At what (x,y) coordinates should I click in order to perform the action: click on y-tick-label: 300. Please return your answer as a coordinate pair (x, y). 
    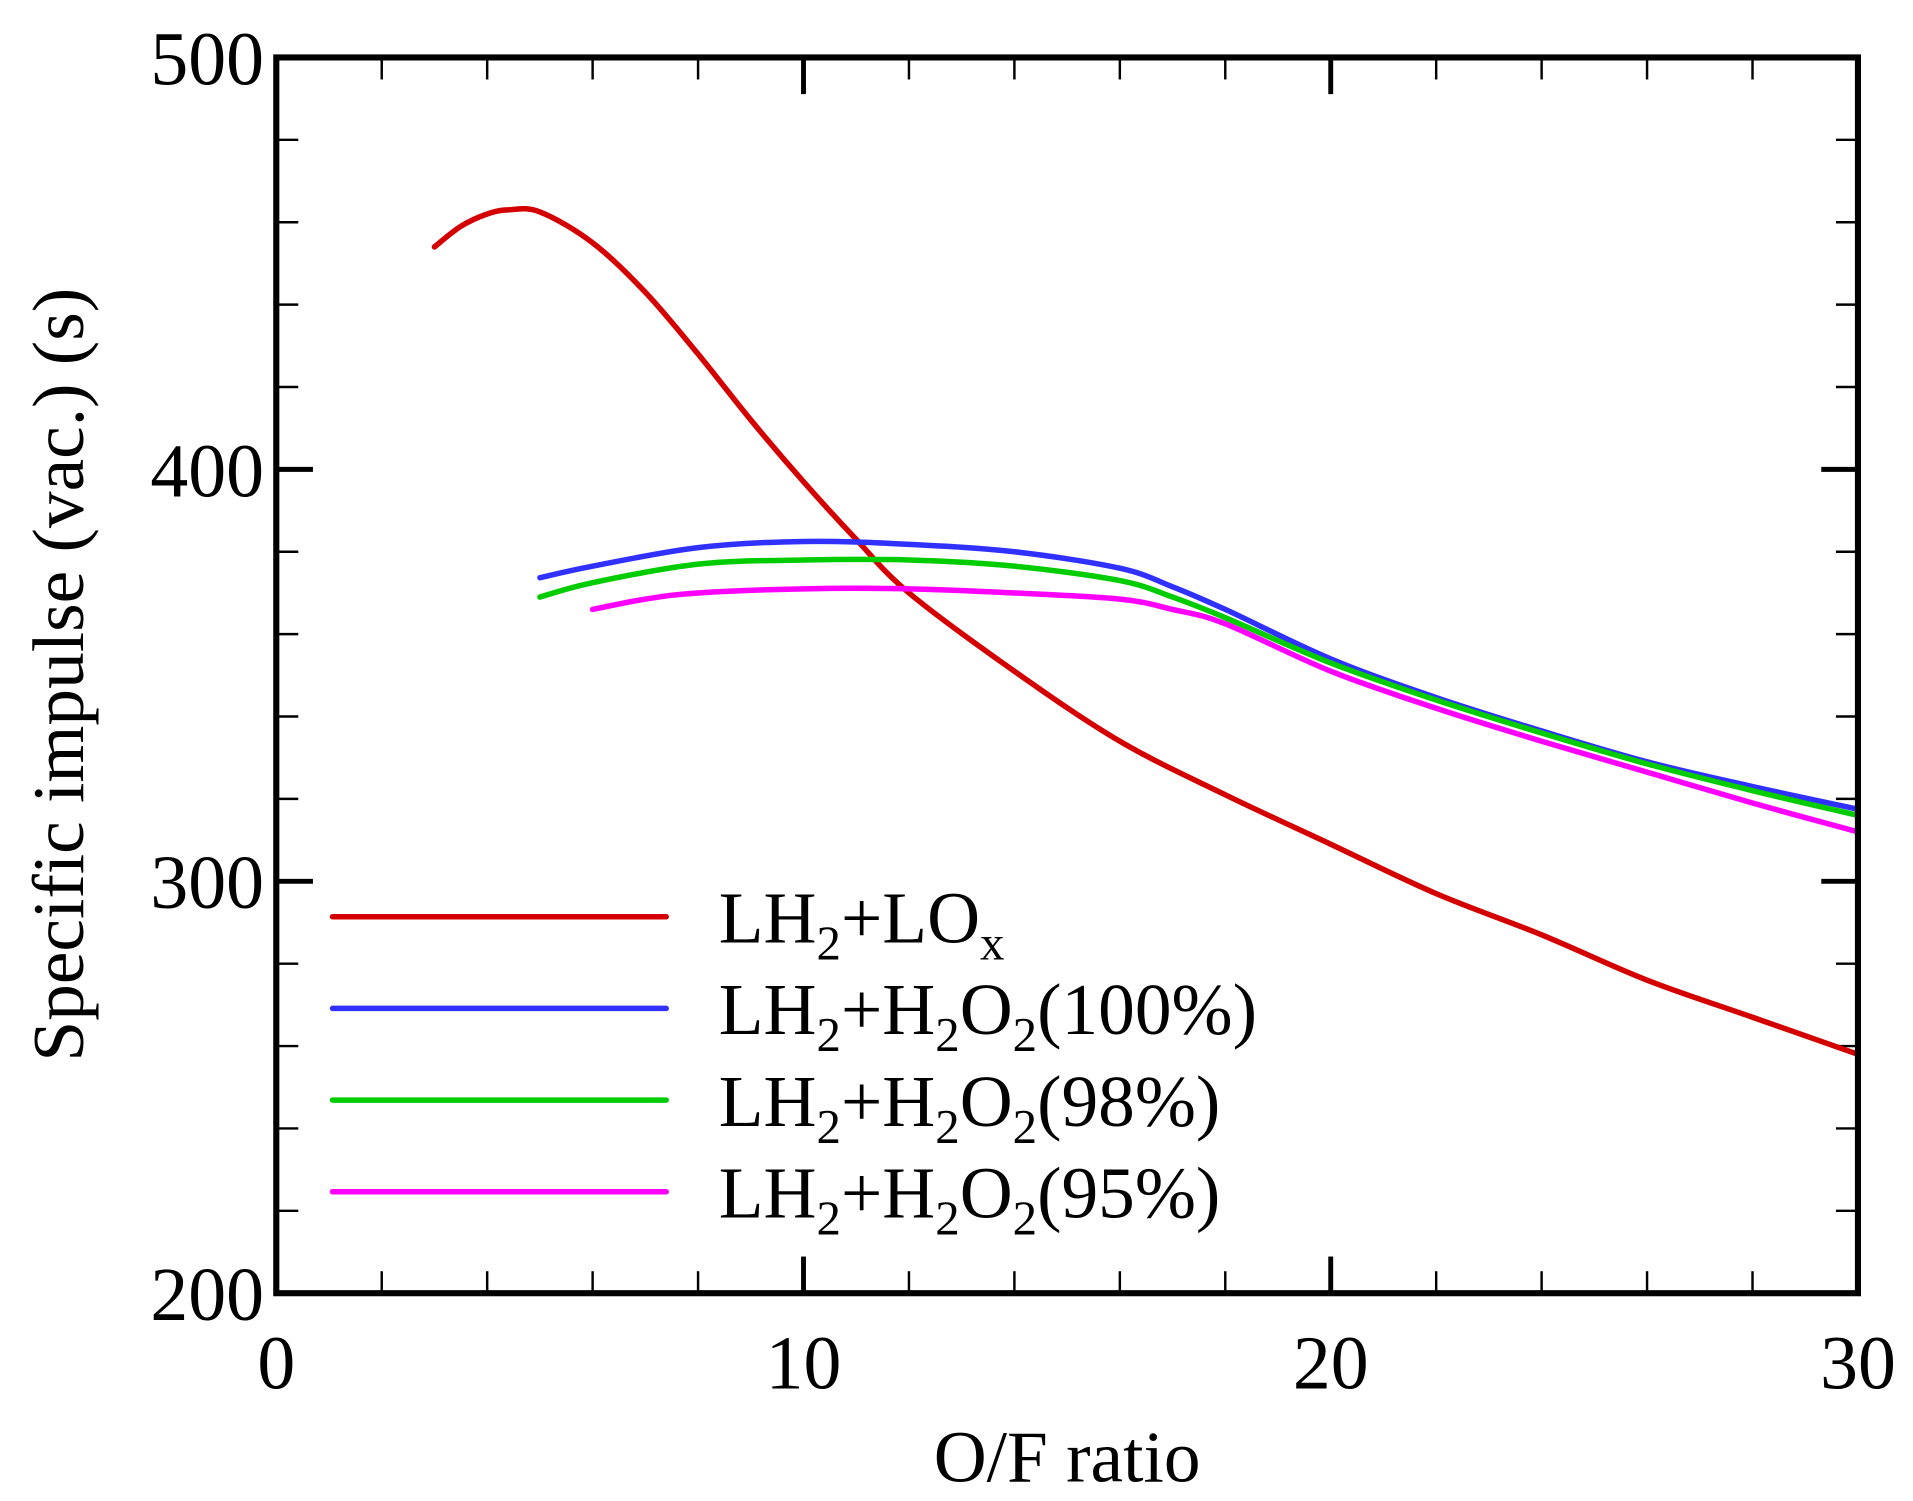
    Looking at the image, I should click on (207, 883).